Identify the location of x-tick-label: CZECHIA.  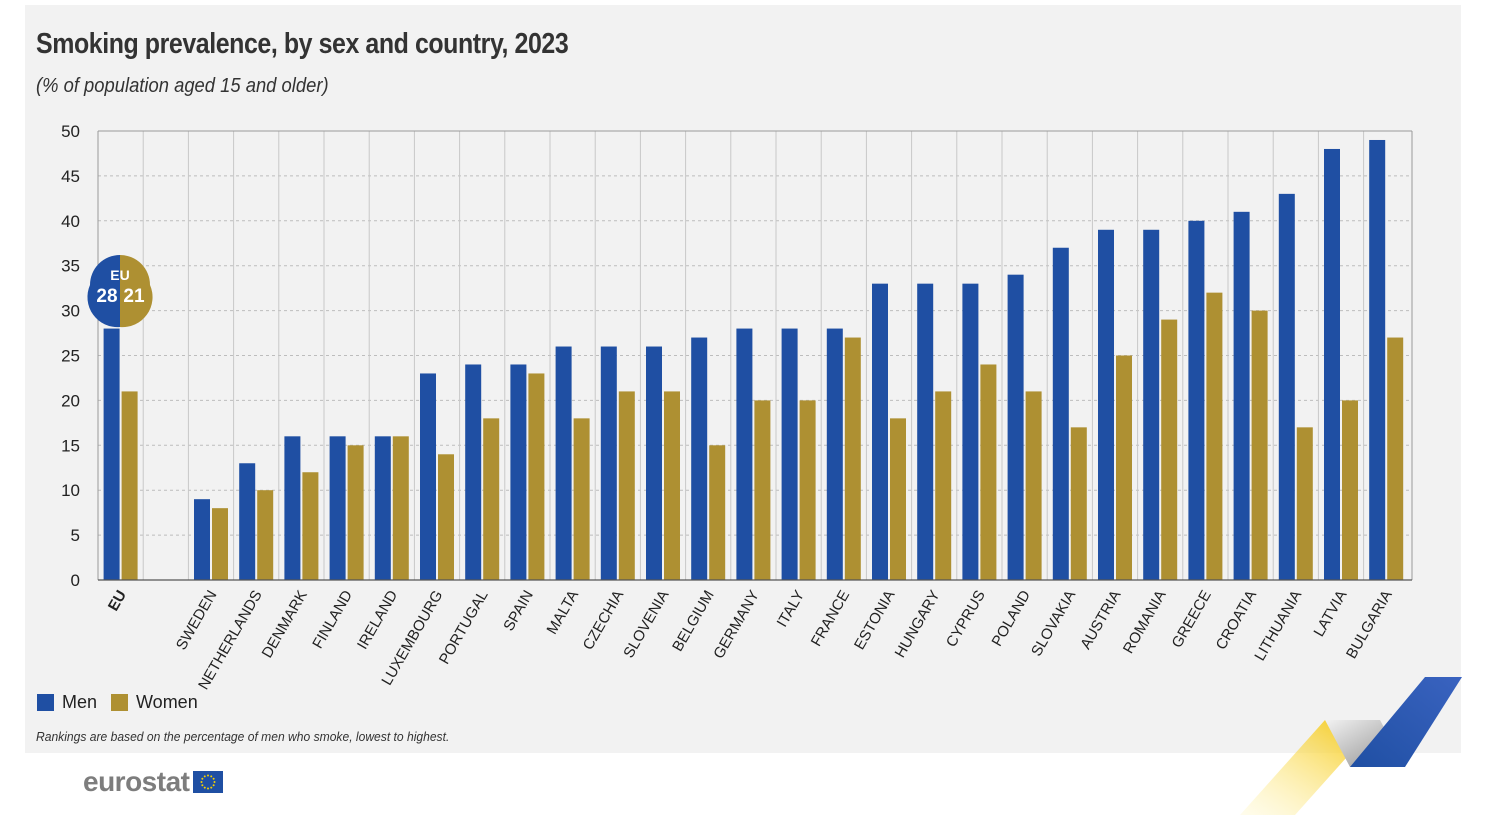
(604, 621).